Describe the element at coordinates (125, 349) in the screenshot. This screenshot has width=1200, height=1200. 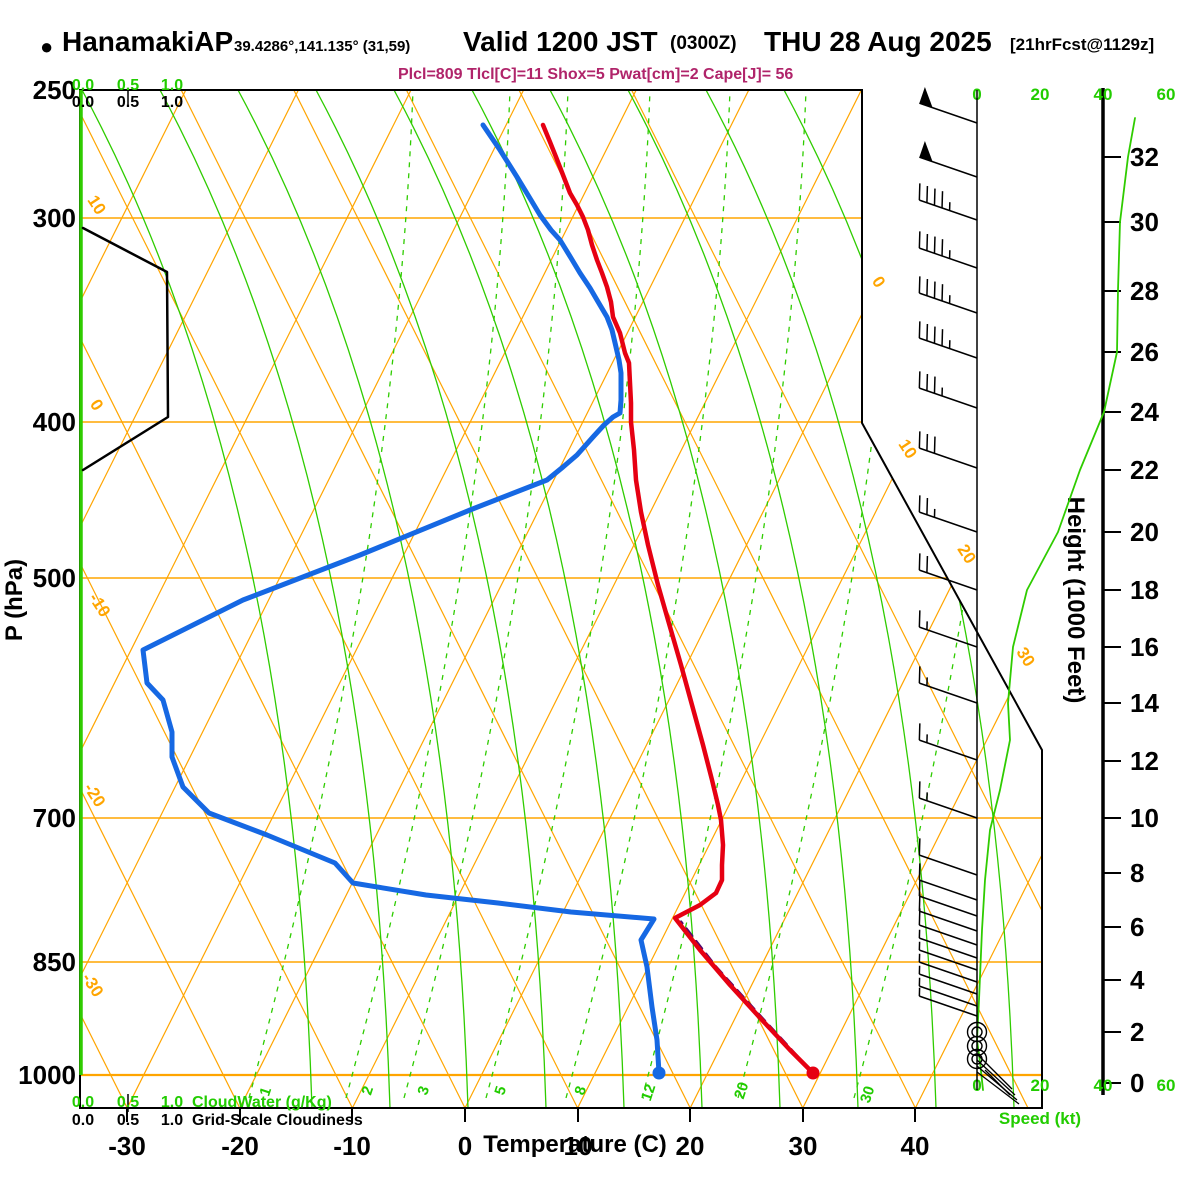
I see `cloudiness-profile` at that location.